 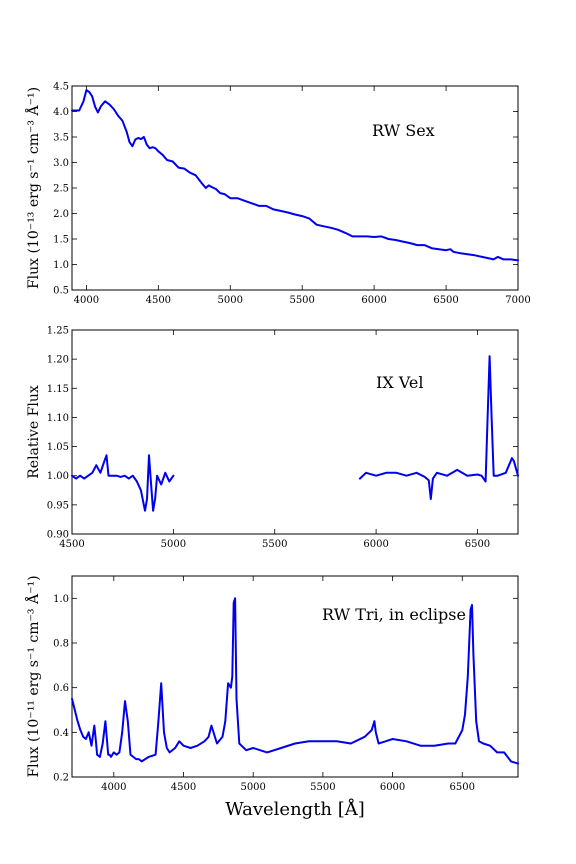 I want to click on y-tick-label: 2.0, so click(x=61, y=214).